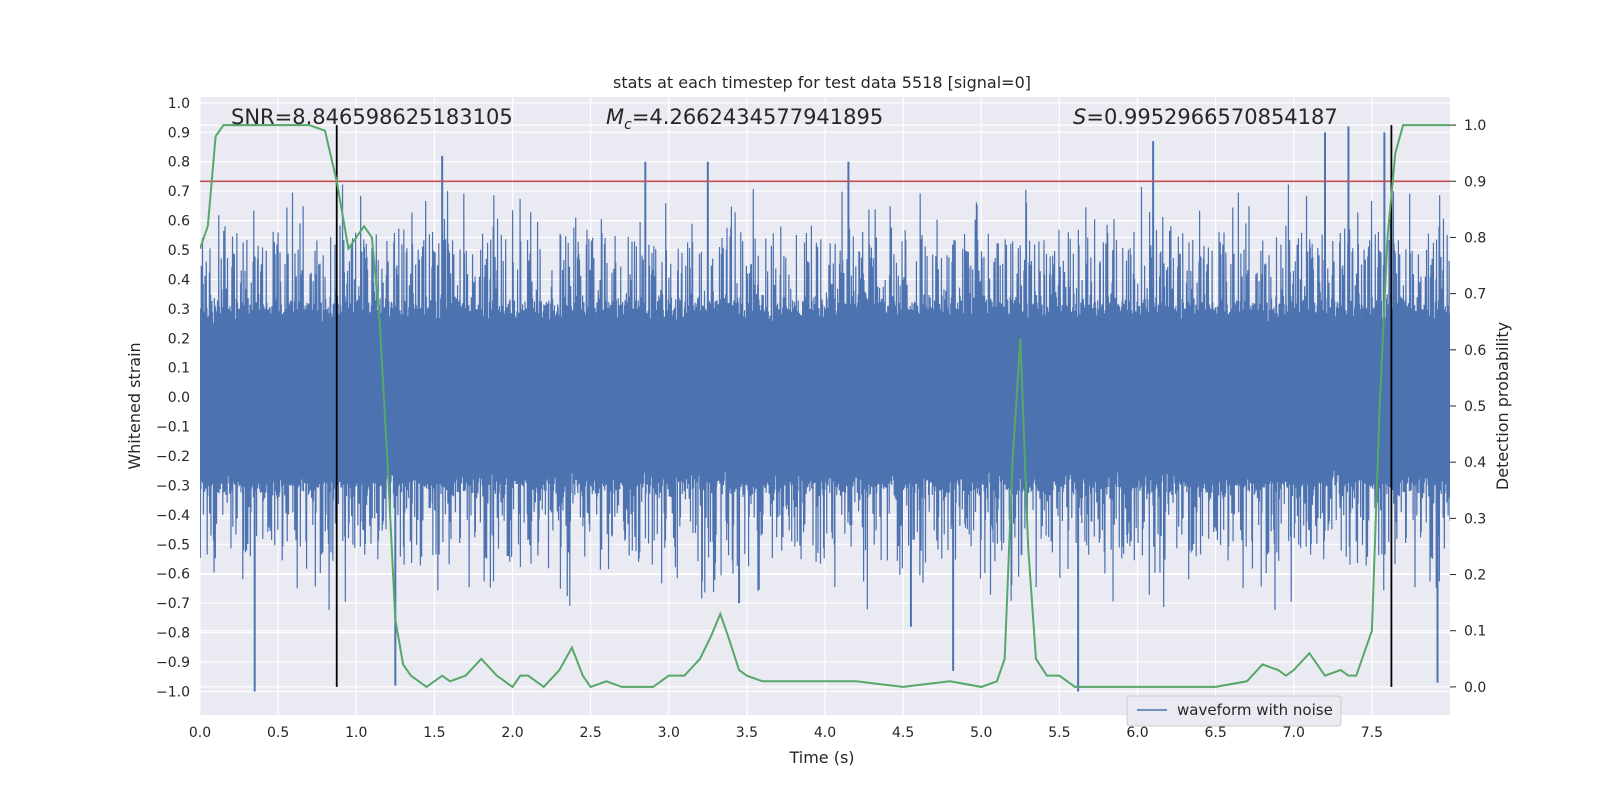 The width and height of the screenshot is (1600, 800). What do you see at coordinates (372, 117) in the screenshot?
I see `snr-annotation: SNR=8.846598625183105` at bounding box center [372, 117].